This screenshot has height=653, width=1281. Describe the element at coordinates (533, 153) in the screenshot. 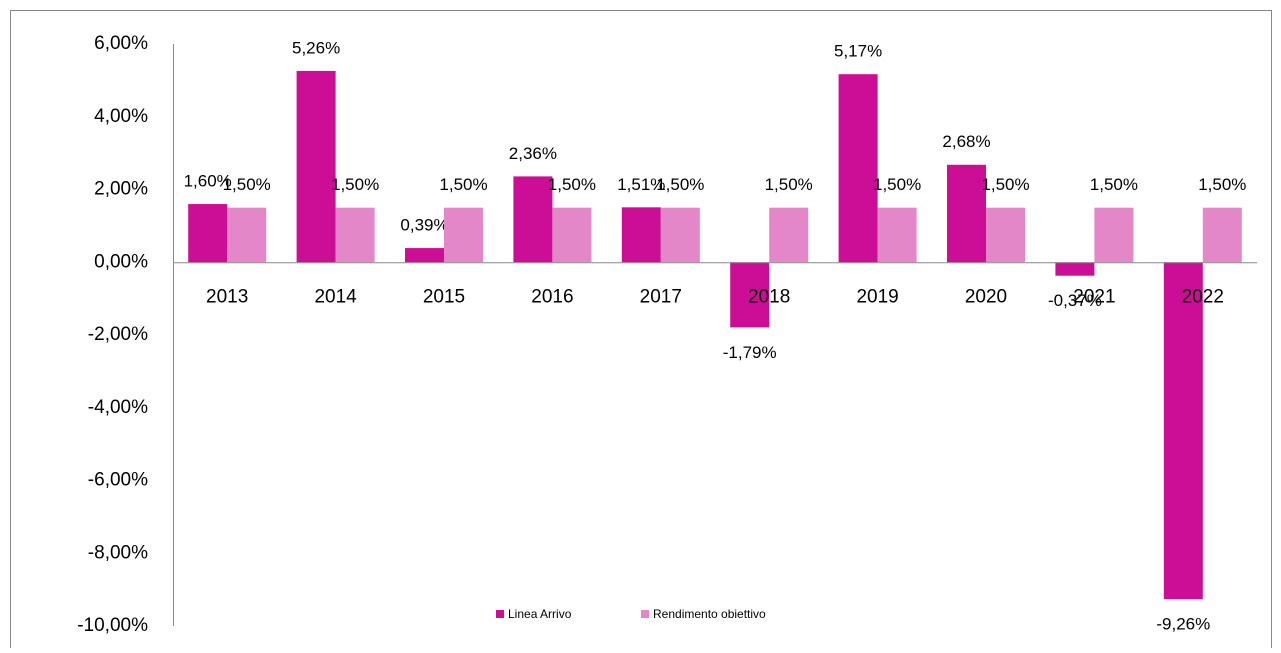

I see `data-label: 2,36%` at that location.